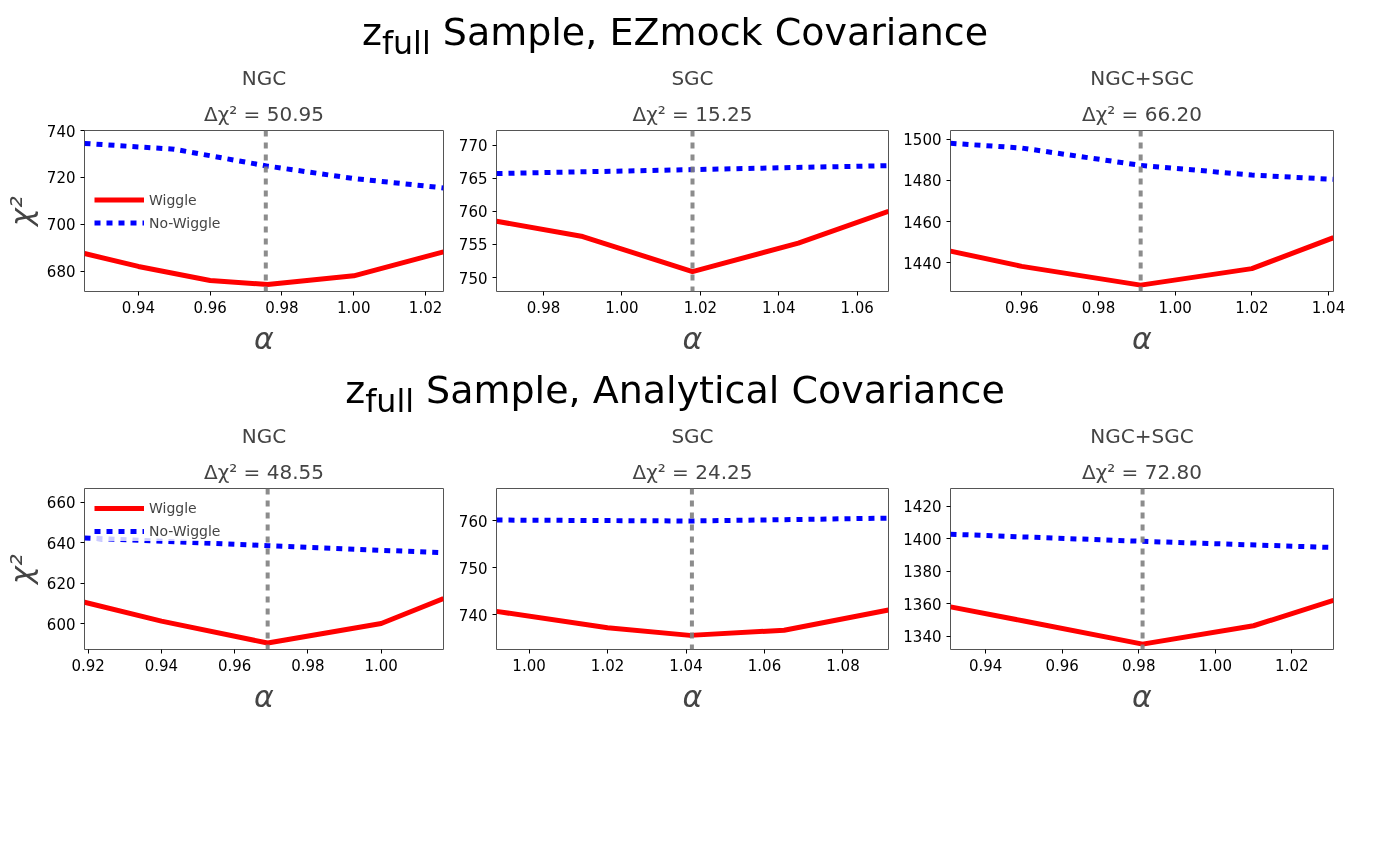 The image size is (1375, 848). I want to click on chart-subtitle: Δχ² = 48.55, so click(264, 471).